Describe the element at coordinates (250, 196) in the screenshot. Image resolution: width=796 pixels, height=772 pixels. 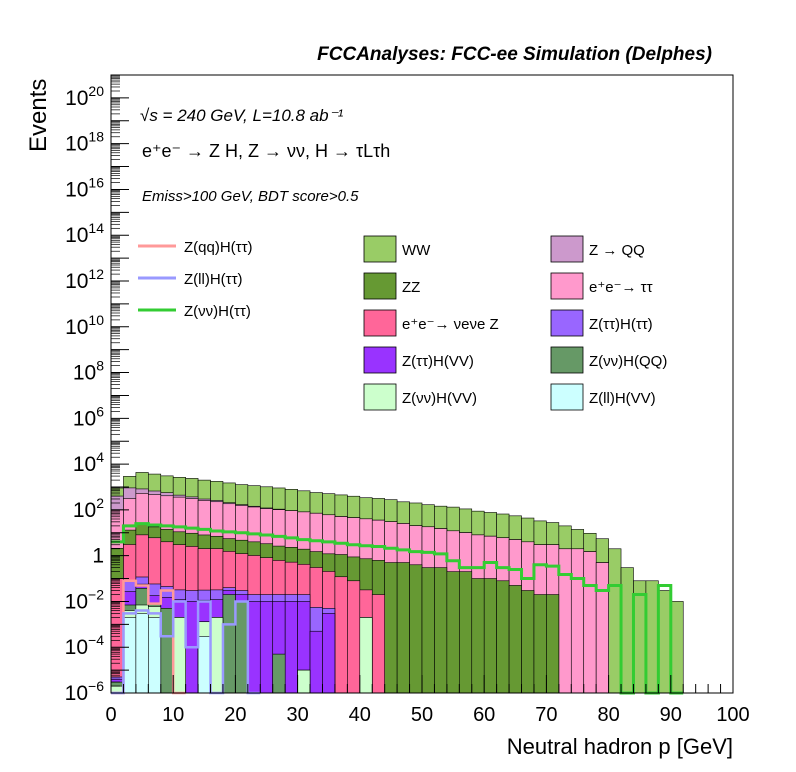
I see `annotation-cuts: Emiss>100 GeV, BDT score>0.5` at that location.